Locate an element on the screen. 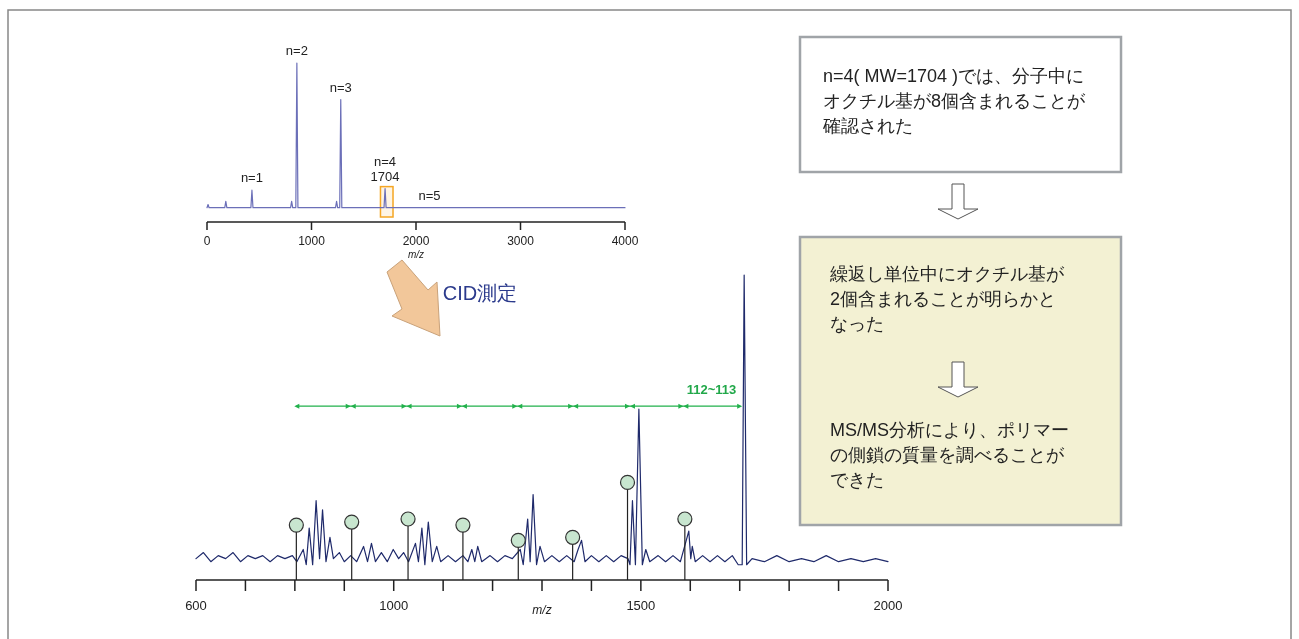 The width and height of the screenshot is (1299, 639). annotation: n=3 is located at coordinates (340, 87).